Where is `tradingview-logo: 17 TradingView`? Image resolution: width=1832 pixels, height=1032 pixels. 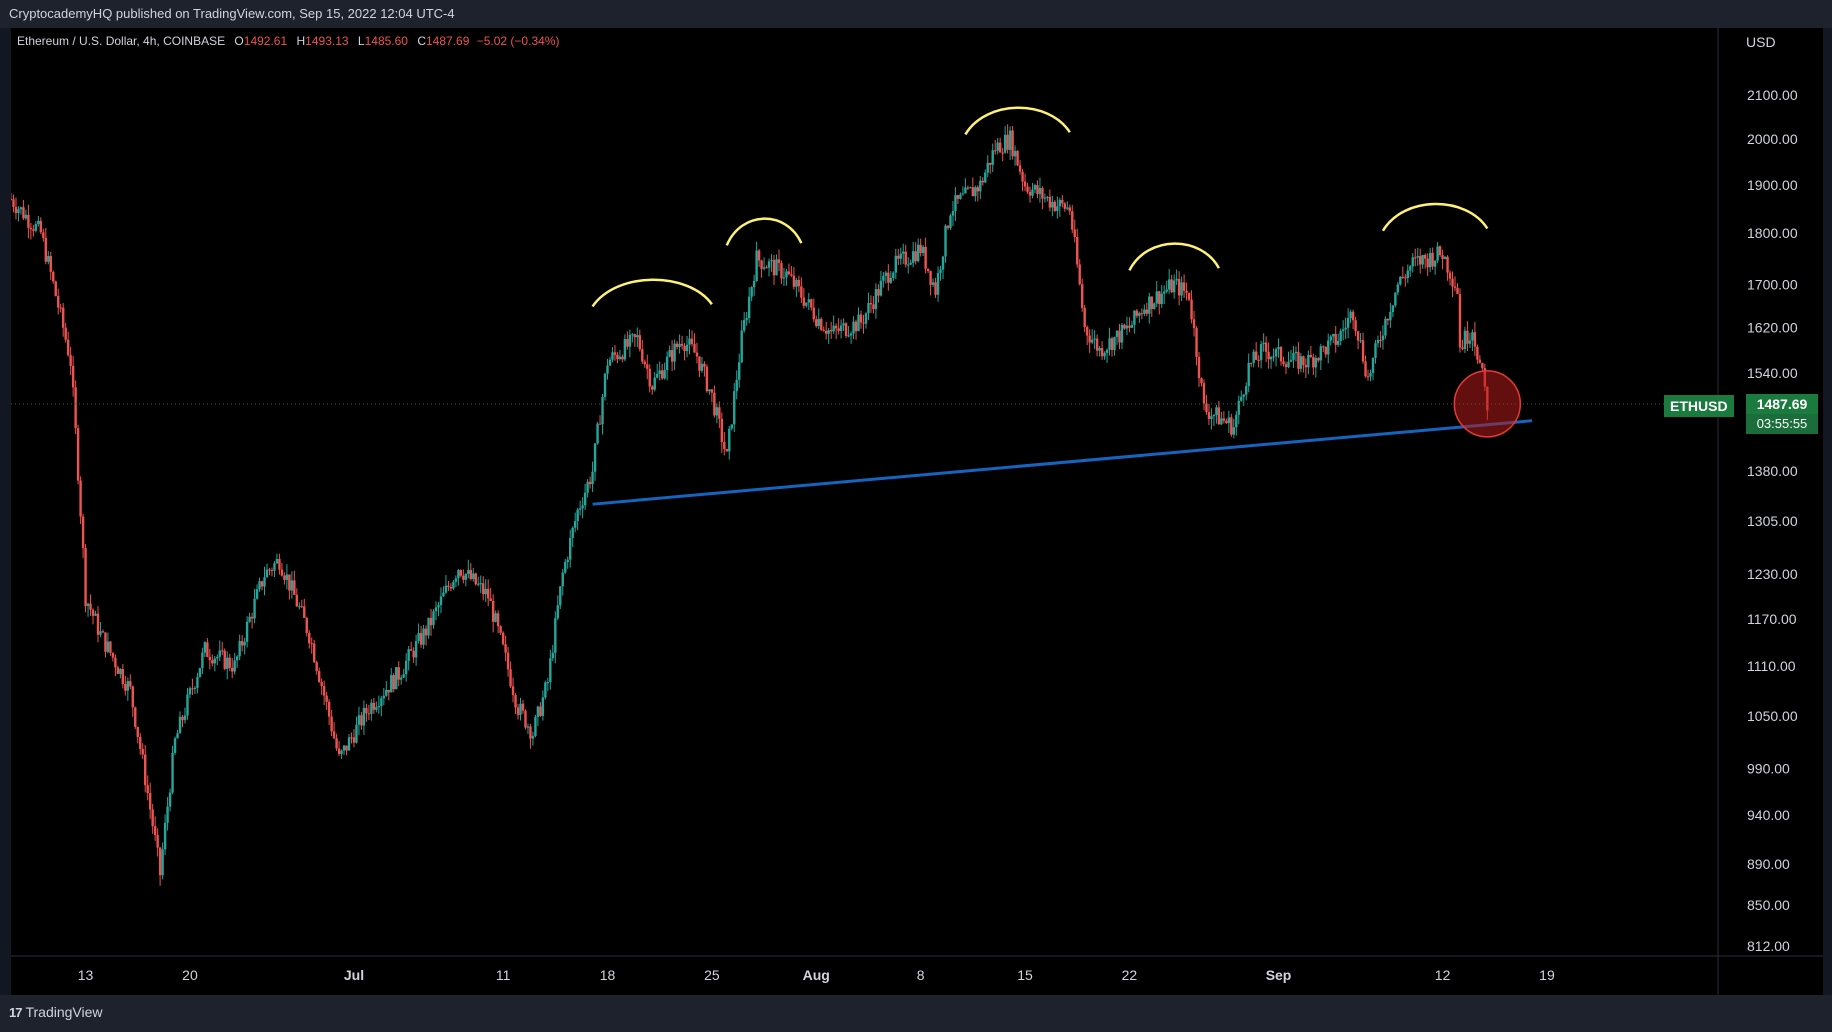
tradingview-logo: 17 TradingView is located at coordinates (56, 1012).